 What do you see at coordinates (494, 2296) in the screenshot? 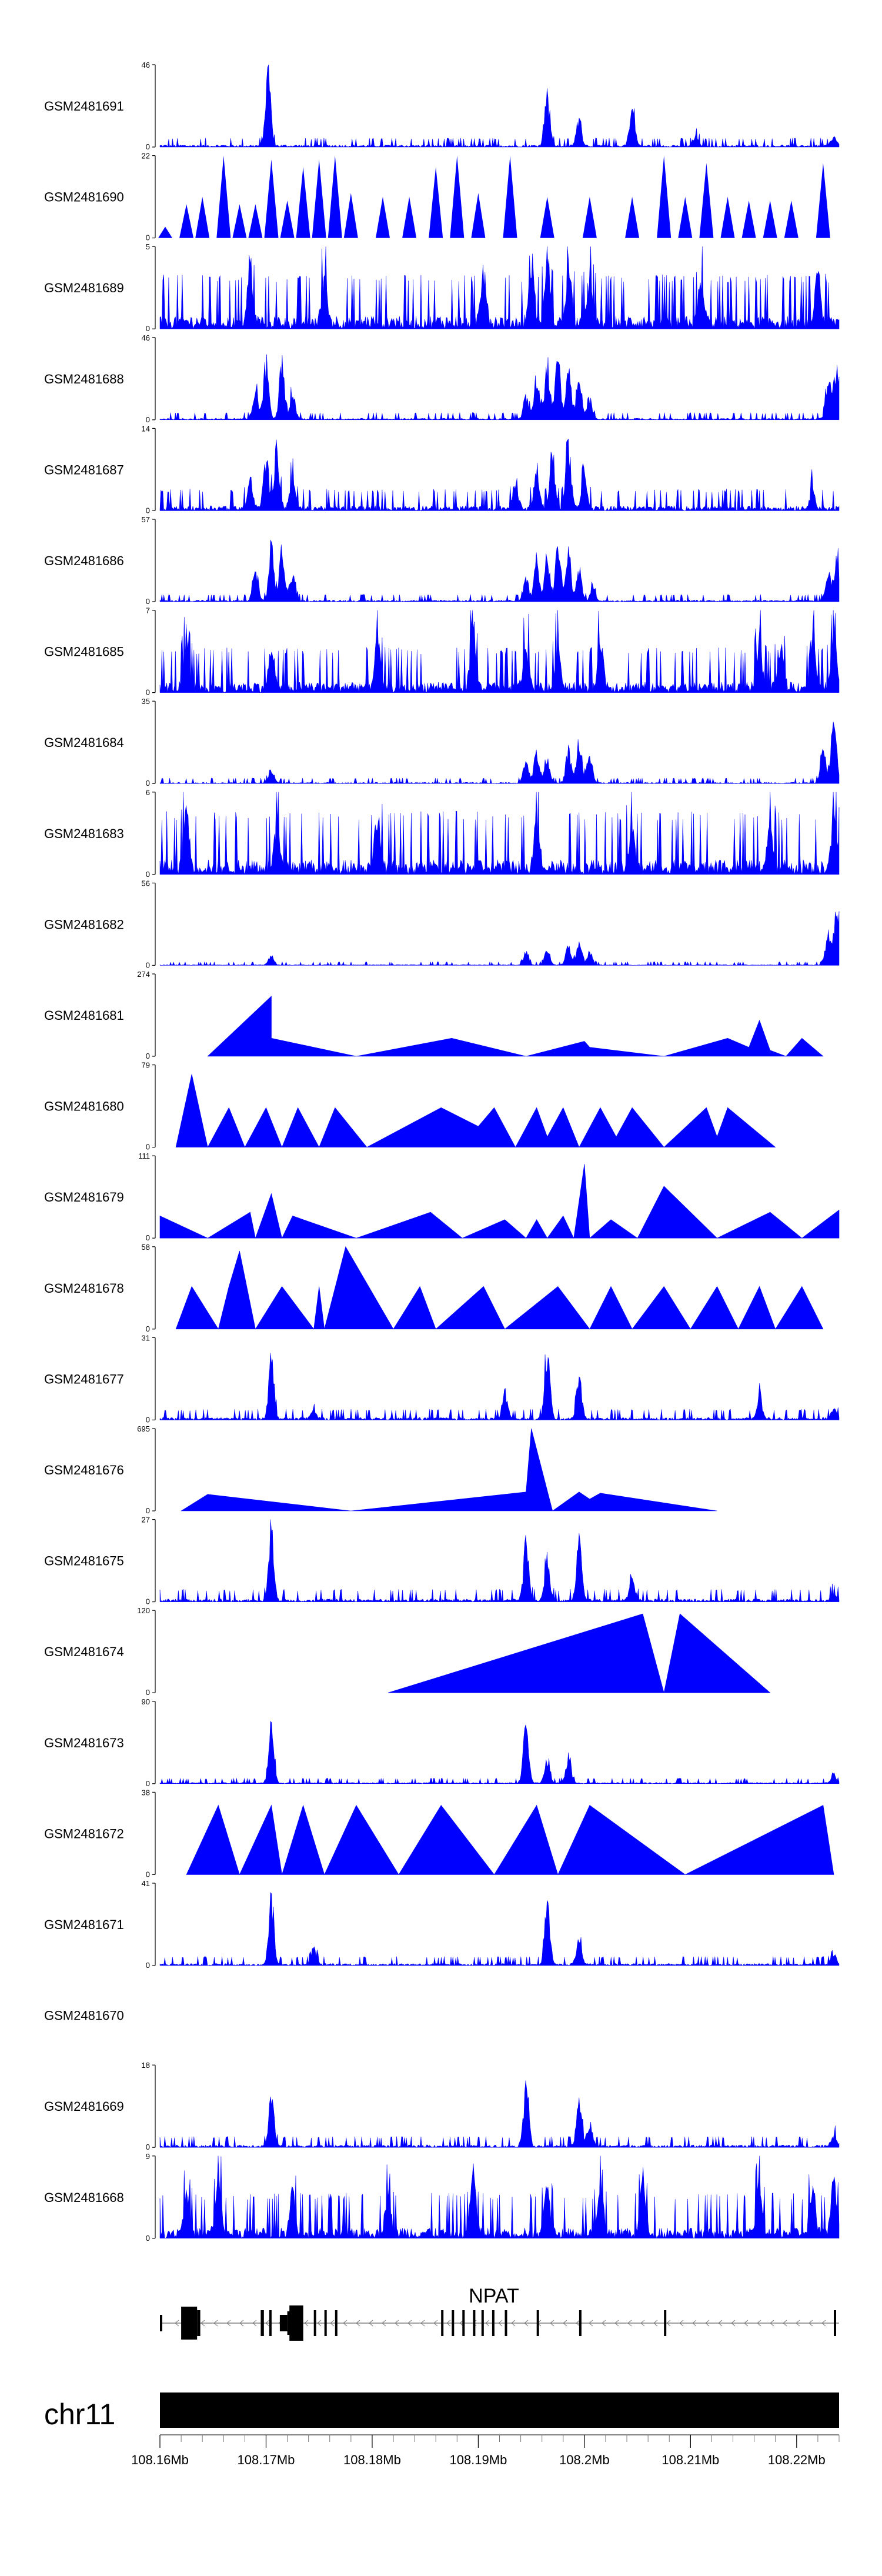
I see `gene-name-label: NPAT` at bounding box center [494, 2296].